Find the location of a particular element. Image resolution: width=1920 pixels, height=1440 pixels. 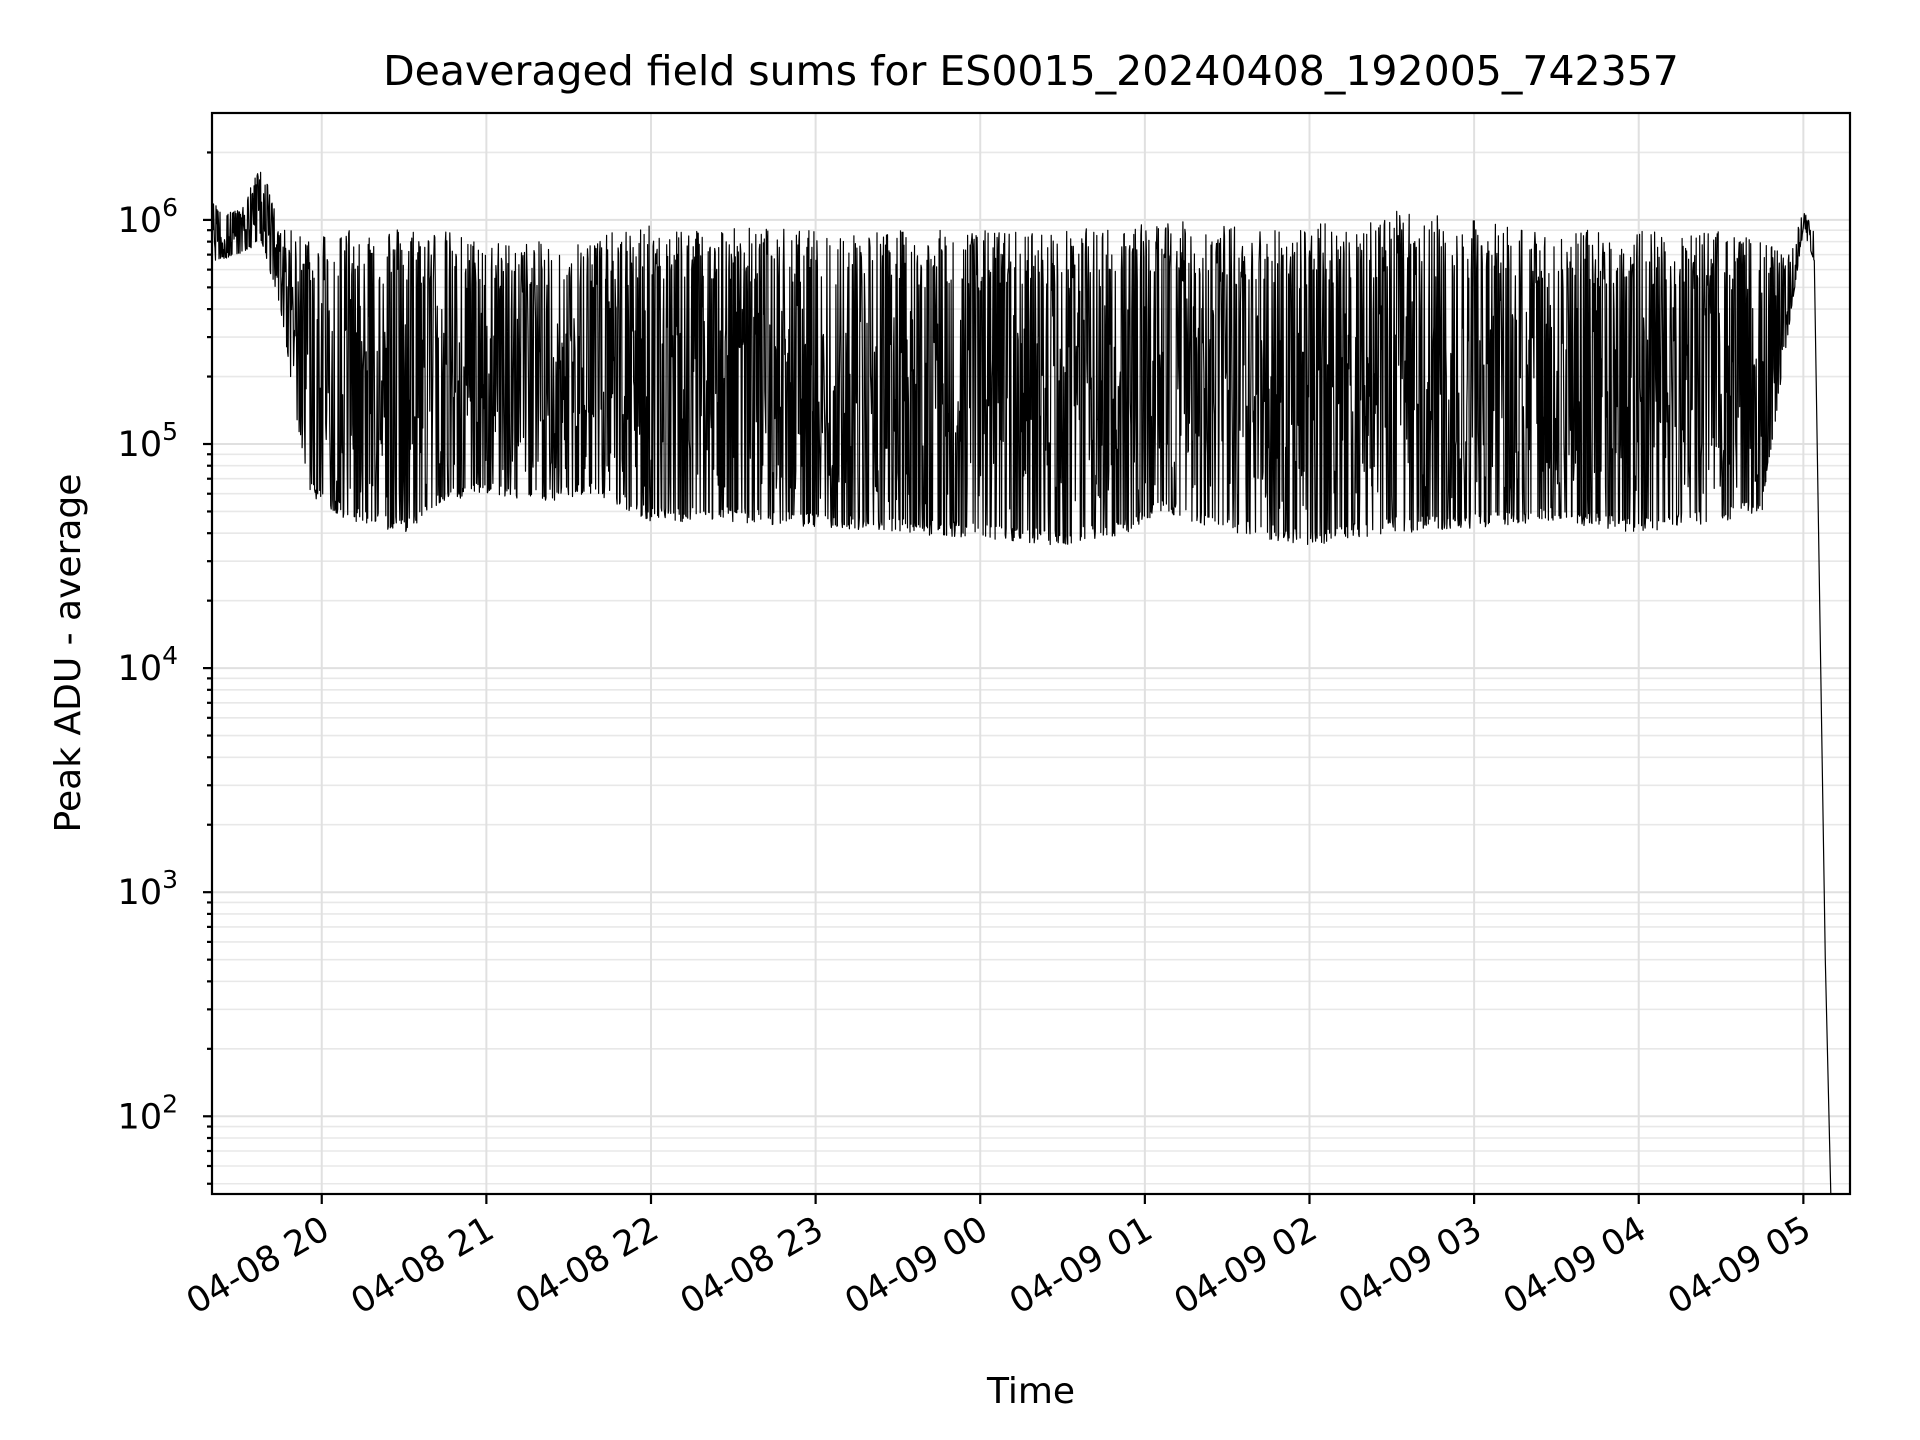

y-tick-exponent: 5 is located at coordinates (170, 431).